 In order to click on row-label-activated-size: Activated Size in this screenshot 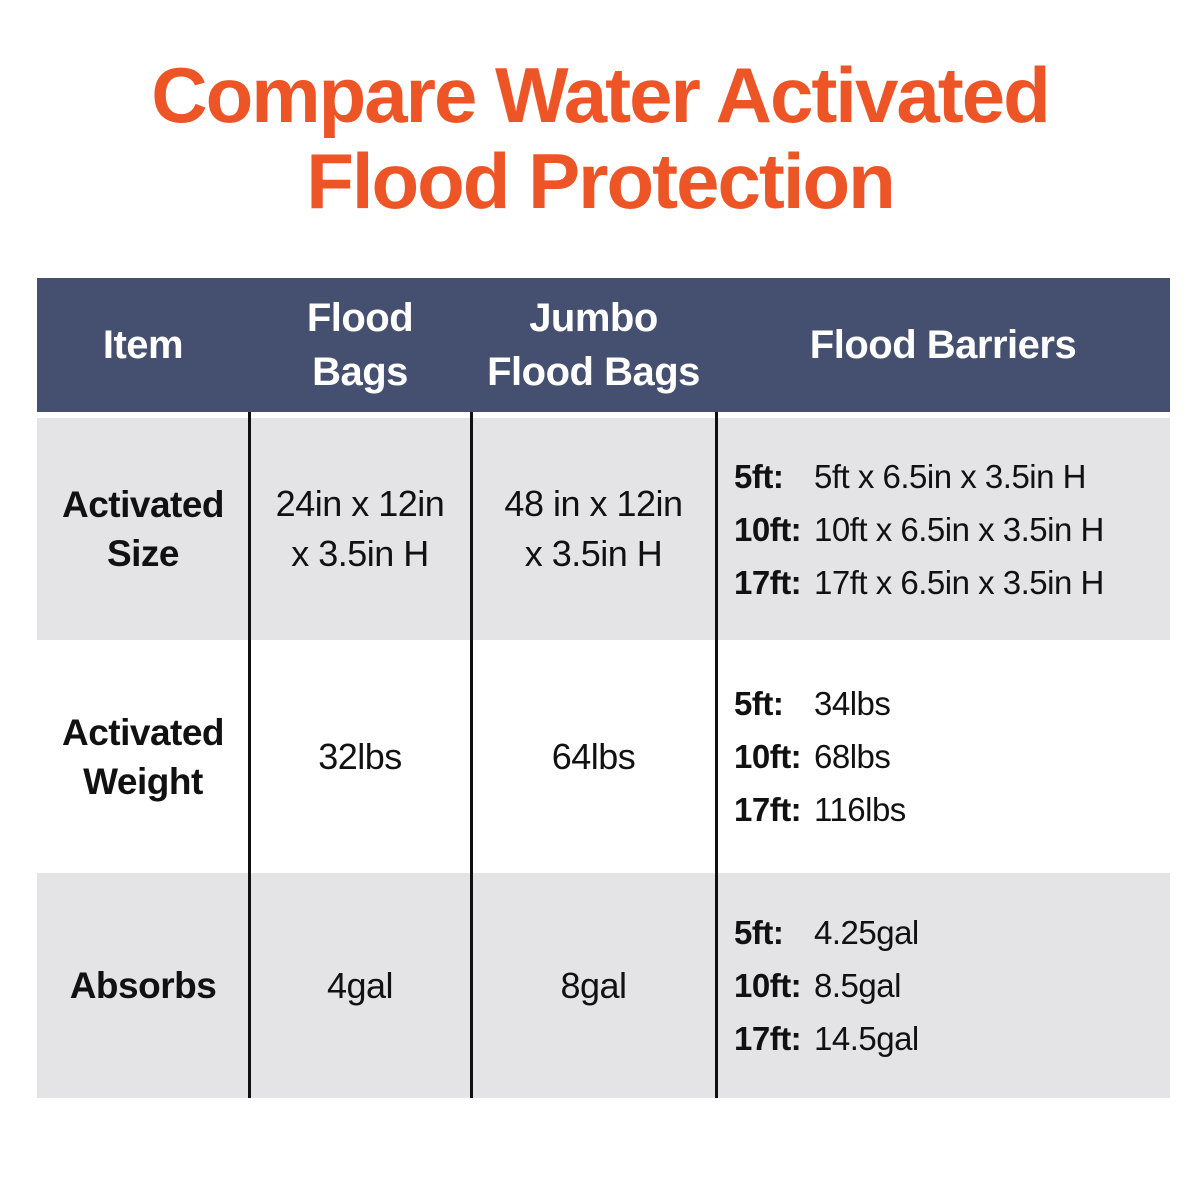, I will do `click(143, 529)`.